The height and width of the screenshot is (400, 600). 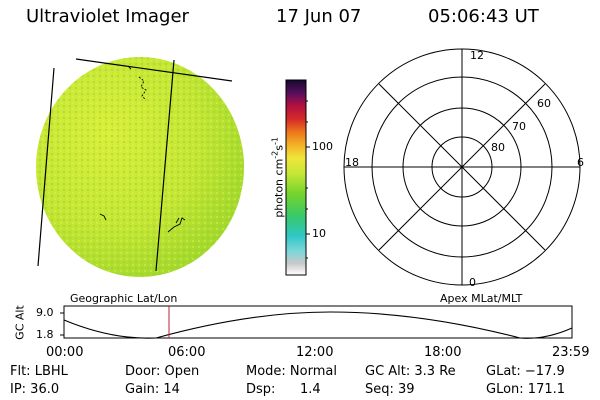 What do you see at coordinates (410, 371) in the screenshot?
I see `status-gc-alt: GC Alt: 3.3 Re` at bounding box center [410, 371].